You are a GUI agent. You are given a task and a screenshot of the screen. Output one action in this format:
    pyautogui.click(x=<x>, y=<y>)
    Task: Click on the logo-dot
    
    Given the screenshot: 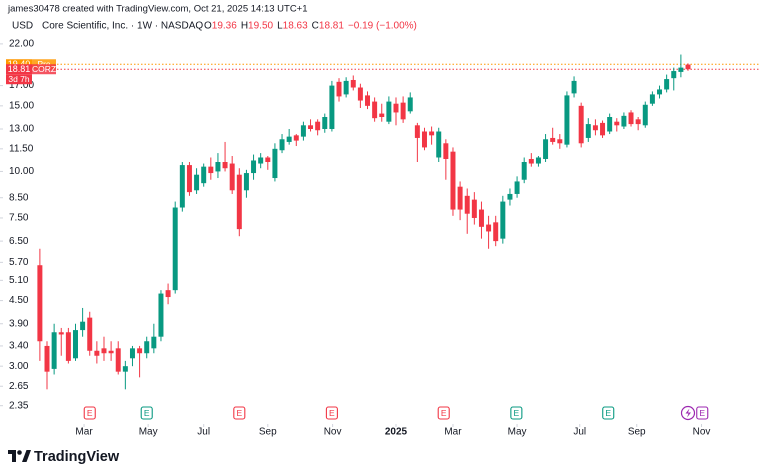 What is the action you would take?
    pyautogui.click(x=19, y=452)
    